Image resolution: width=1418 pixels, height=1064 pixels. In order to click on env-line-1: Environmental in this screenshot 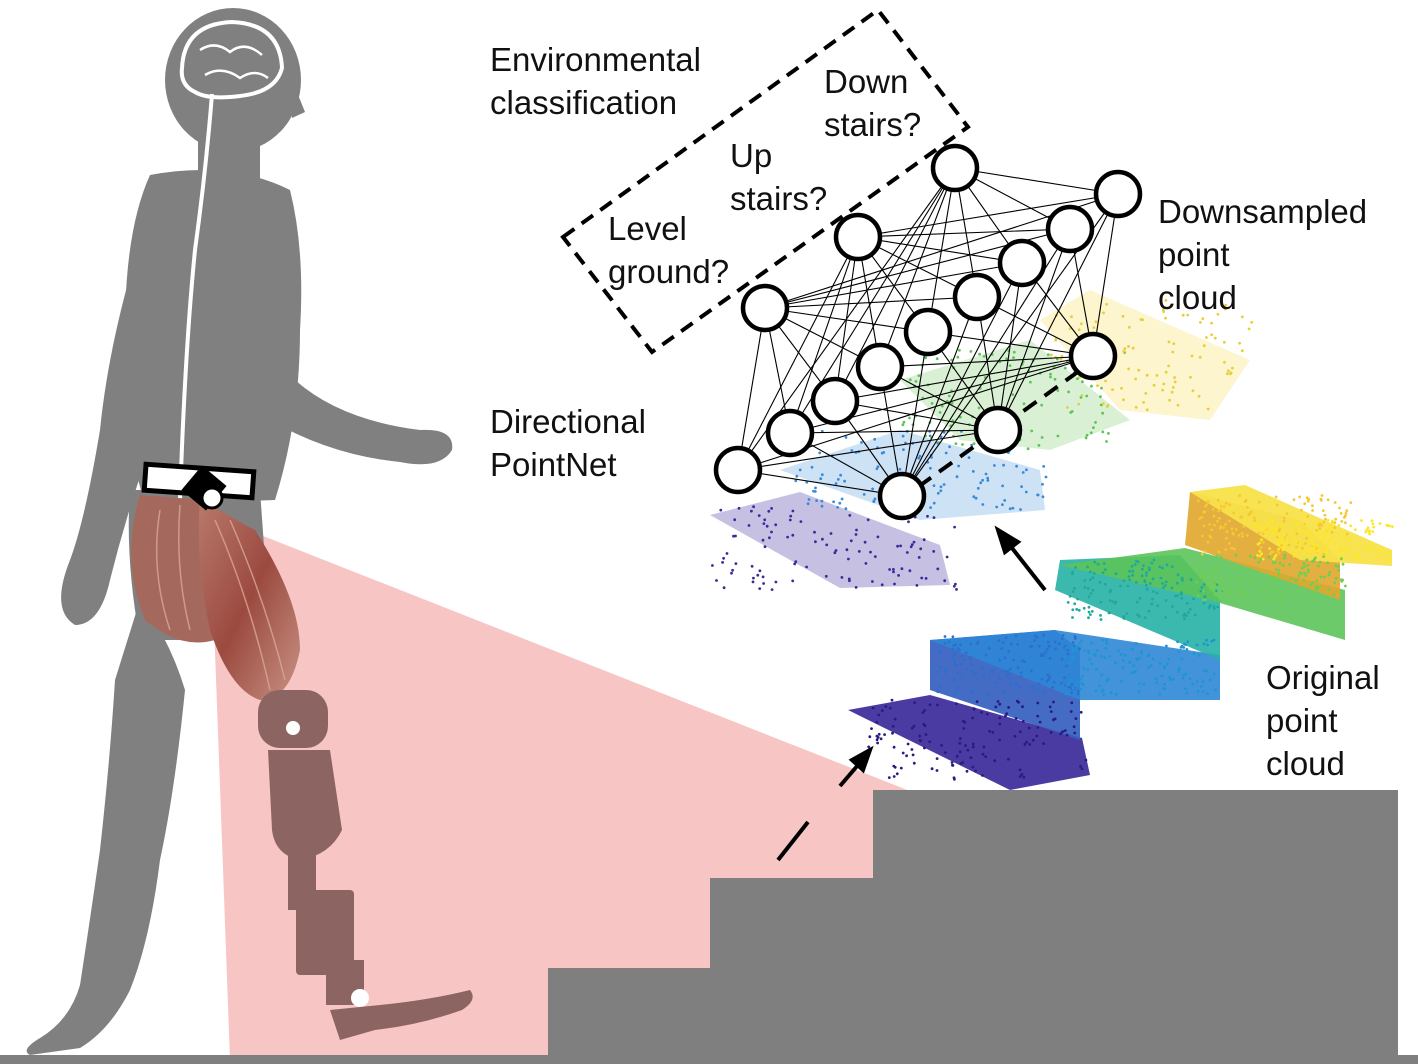, I will do `click(595, 59)`.